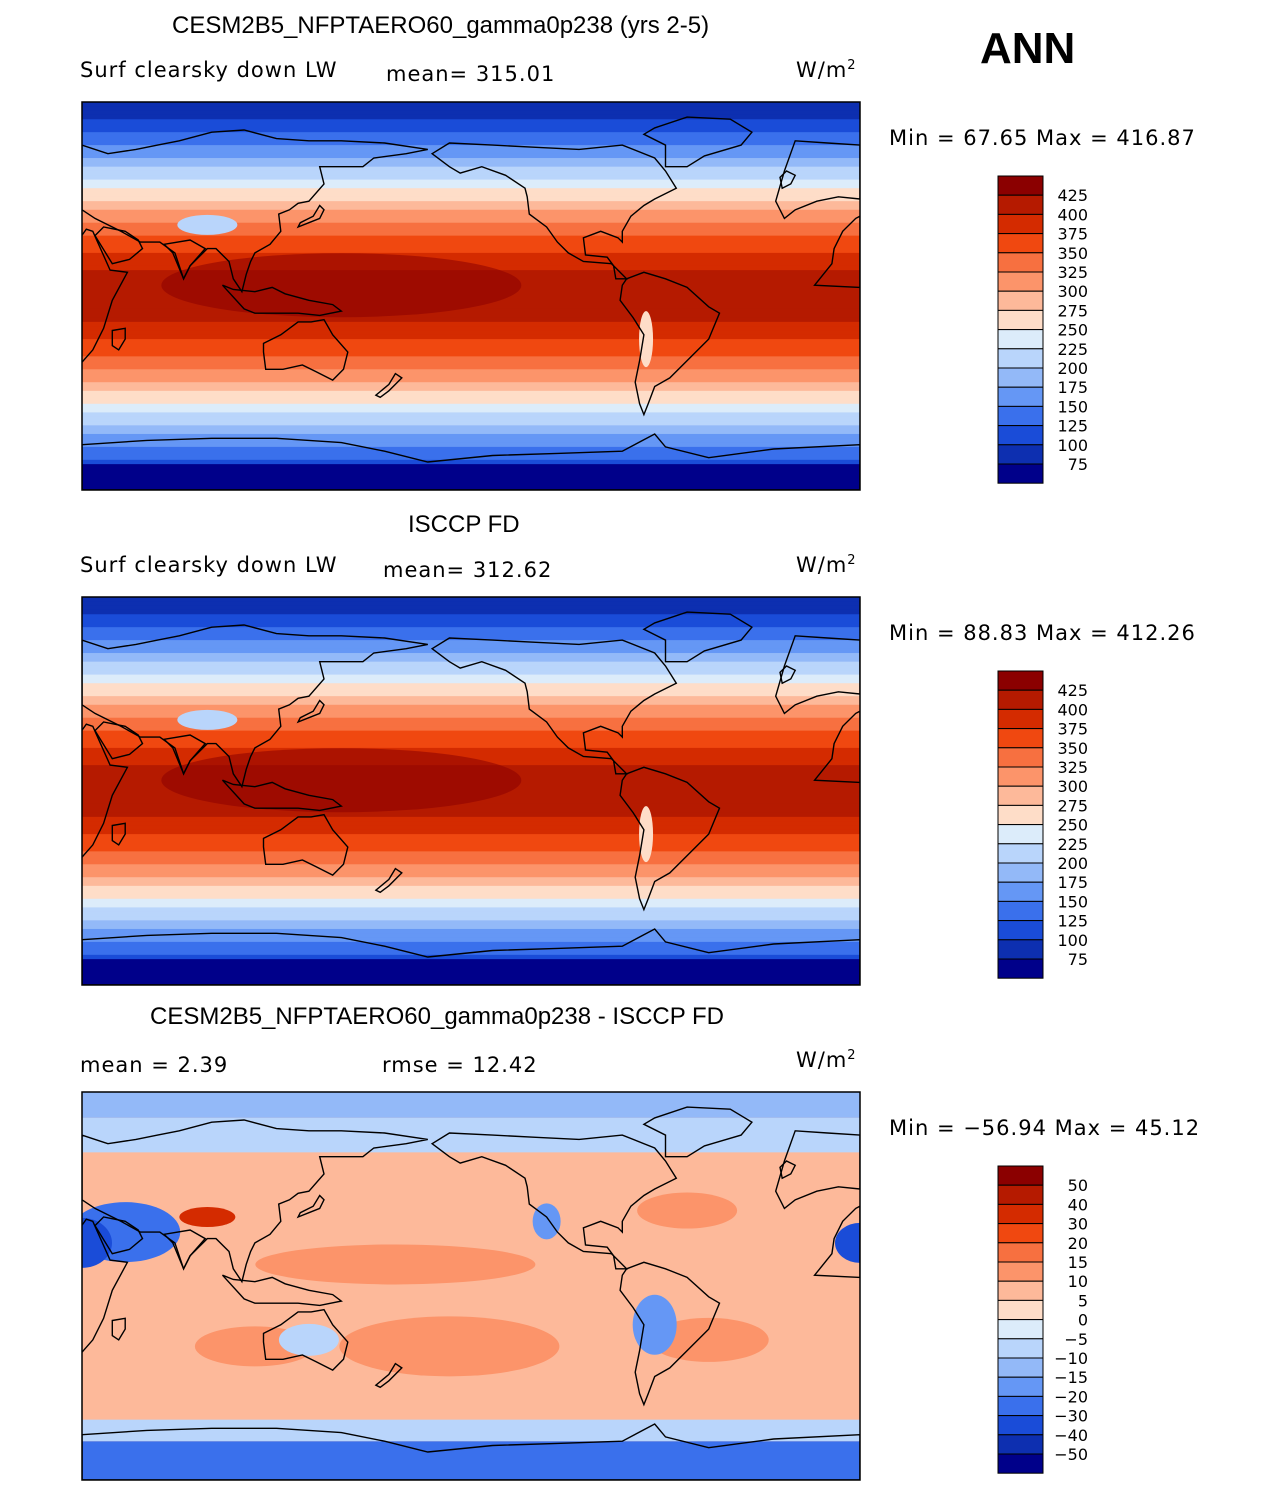  What do you see at coordinates (1072, 253) in the screenshot?
I see `colorbar-label-1-3: 350` at bounding box center [1072, 253].